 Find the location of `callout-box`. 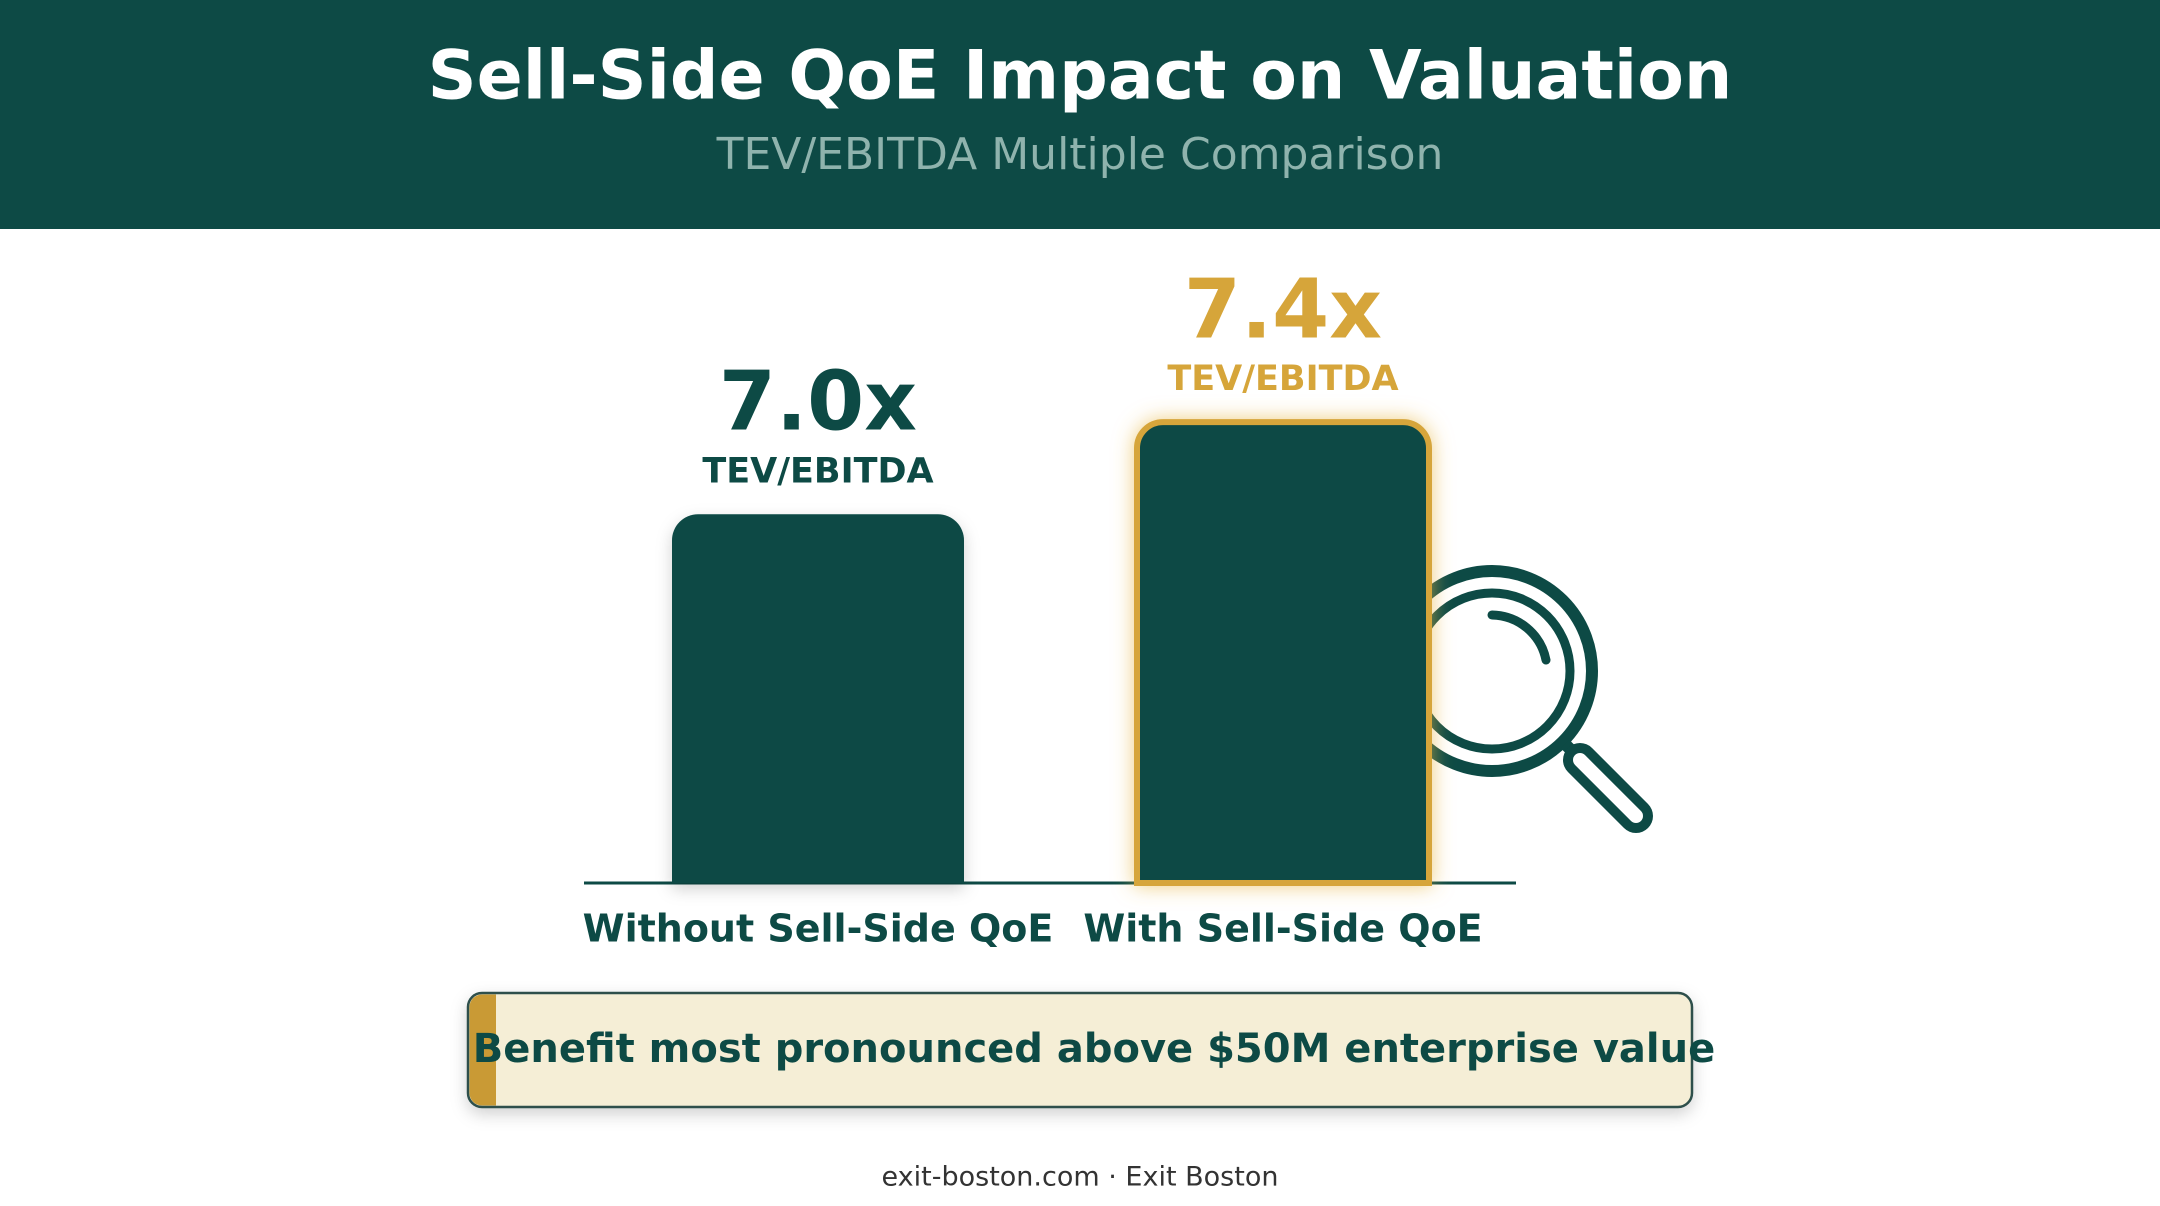

callout-box is located at coordinates (1080, 1050).